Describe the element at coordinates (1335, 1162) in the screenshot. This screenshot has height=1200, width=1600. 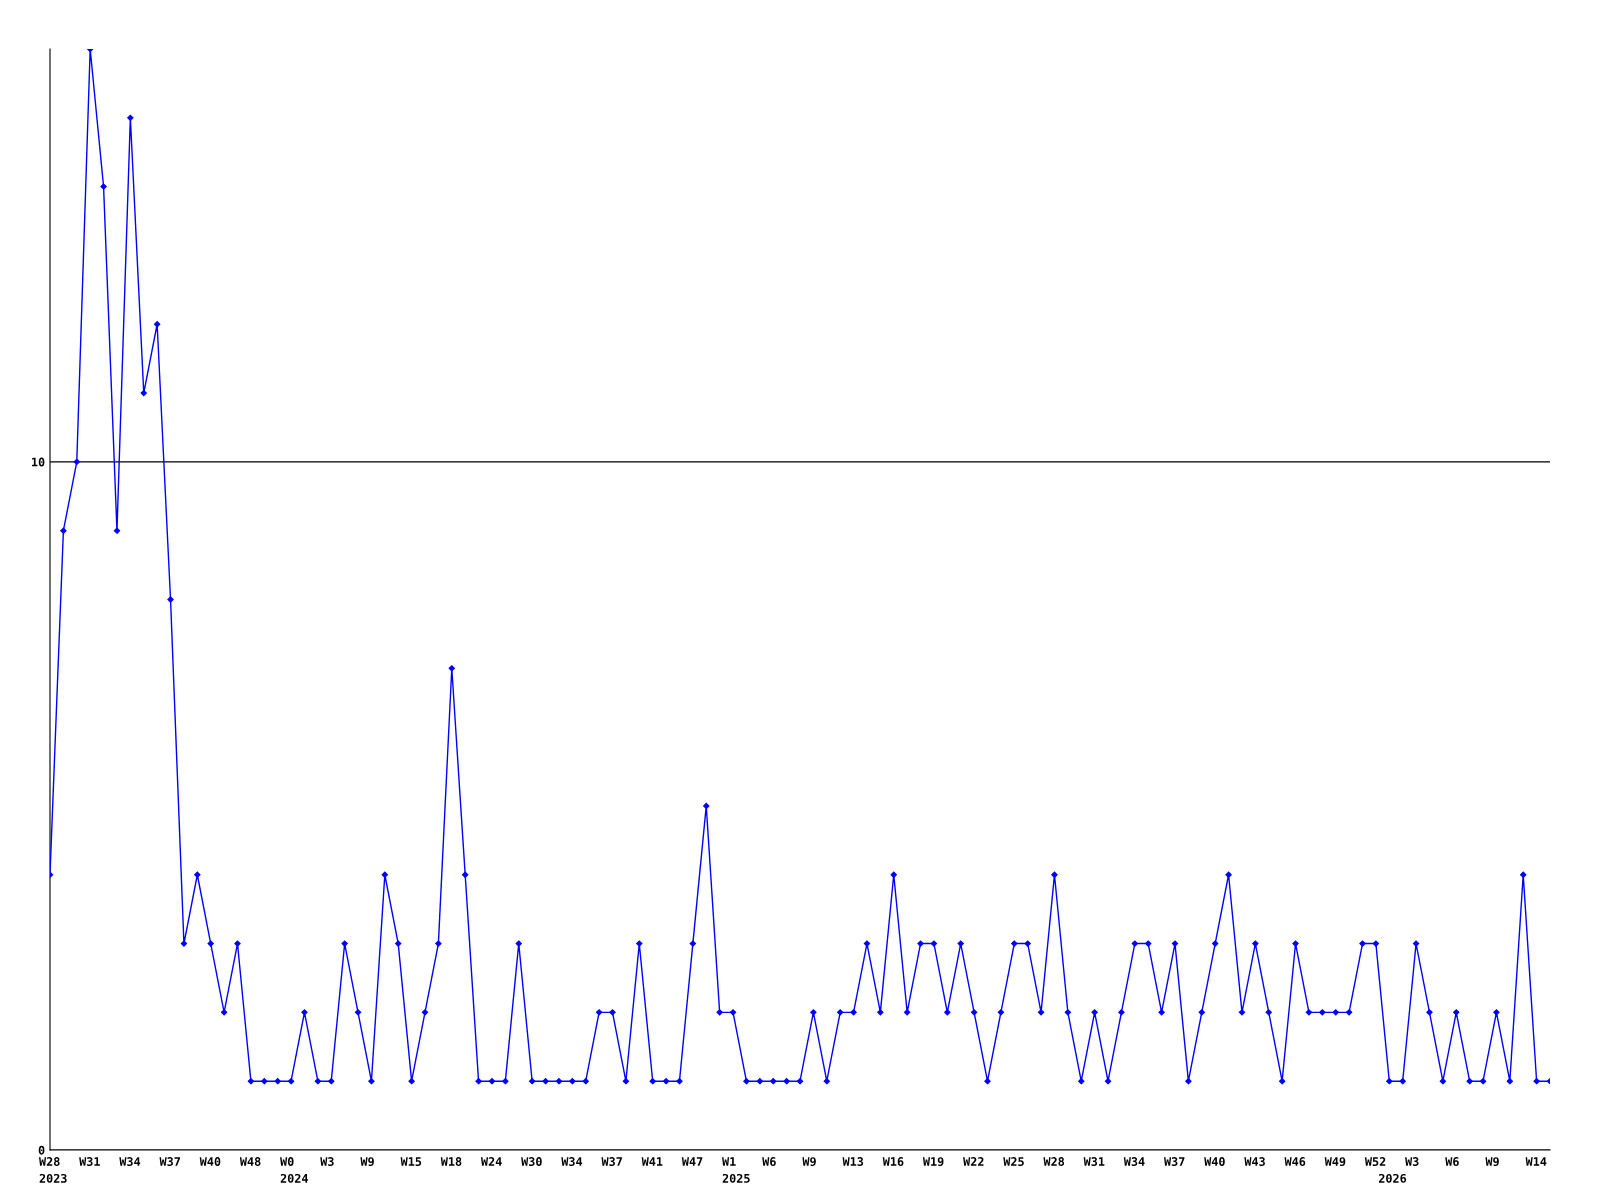
I see `x-tick-label: W49` at that location.